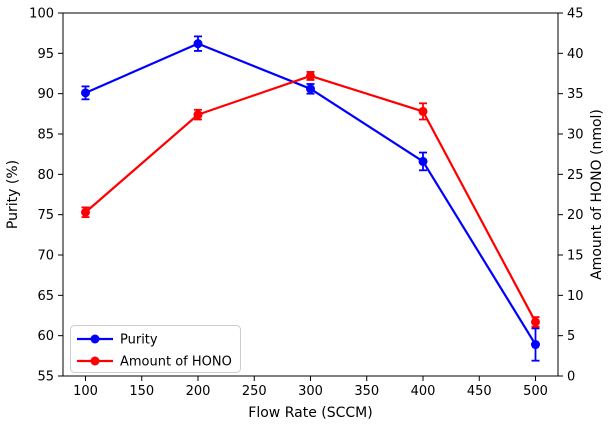 The width and height of the screenshot is (610, 429). What do you see at coordinates (254, 391) in the screenshot?
I see `x-tick-label: 250` at bounding box center [254, 391].